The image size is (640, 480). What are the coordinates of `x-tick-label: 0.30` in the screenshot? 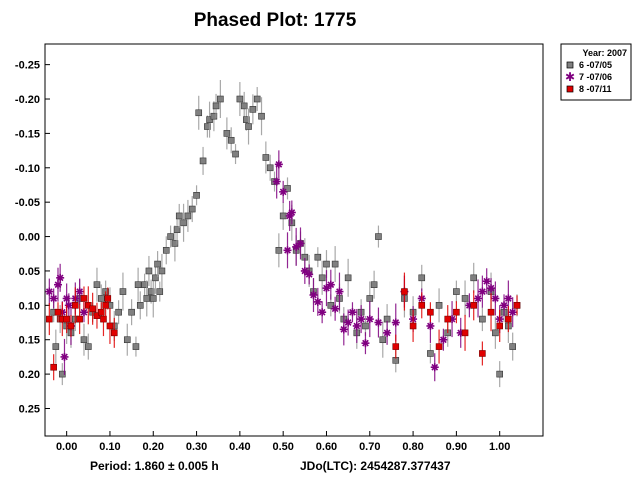 It's located at (196, 447).